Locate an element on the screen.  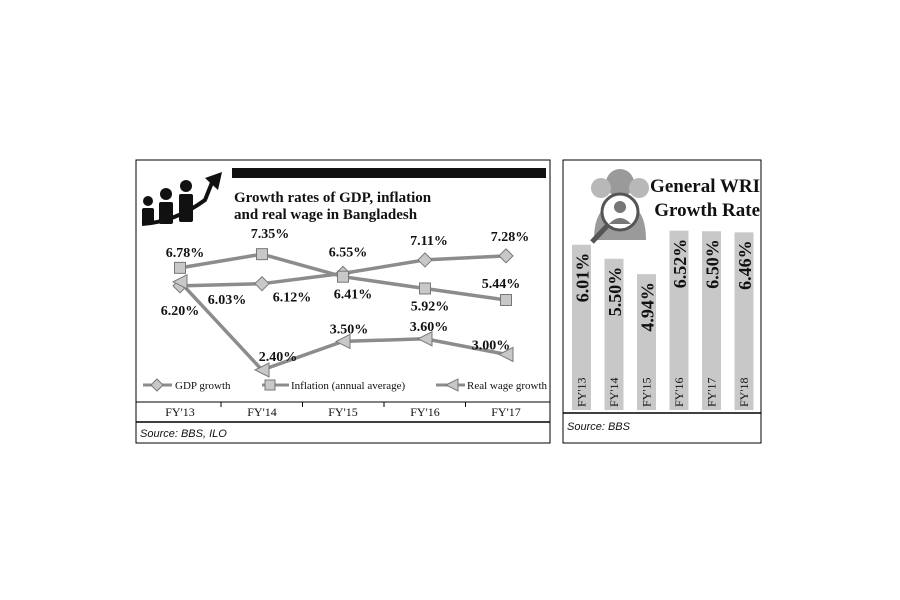
bar-chart-title-line-2: Growth Rate is located at coordinates (707, 210).